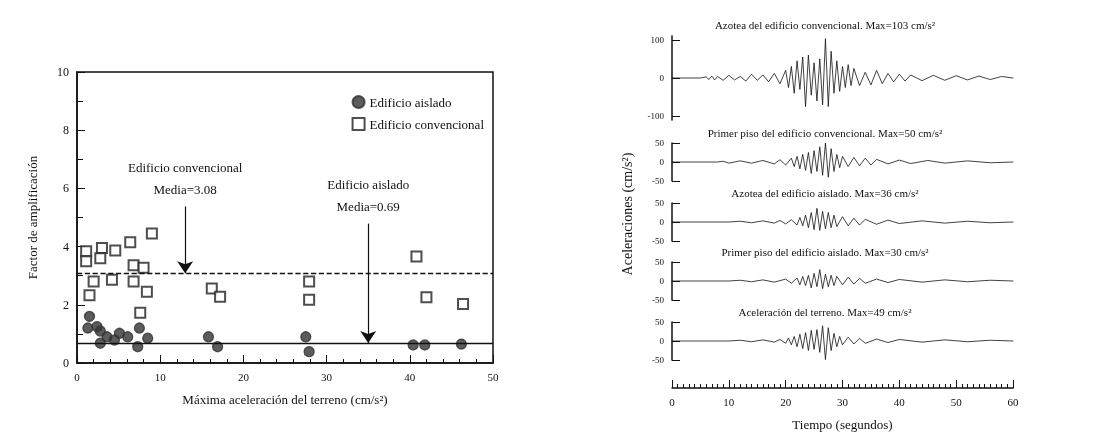  Describe the element at coordinates (825, 192) in the screenshot. I see `chart-title: Azotea del edificio aislado. Max=36 cm/s²` at that location.